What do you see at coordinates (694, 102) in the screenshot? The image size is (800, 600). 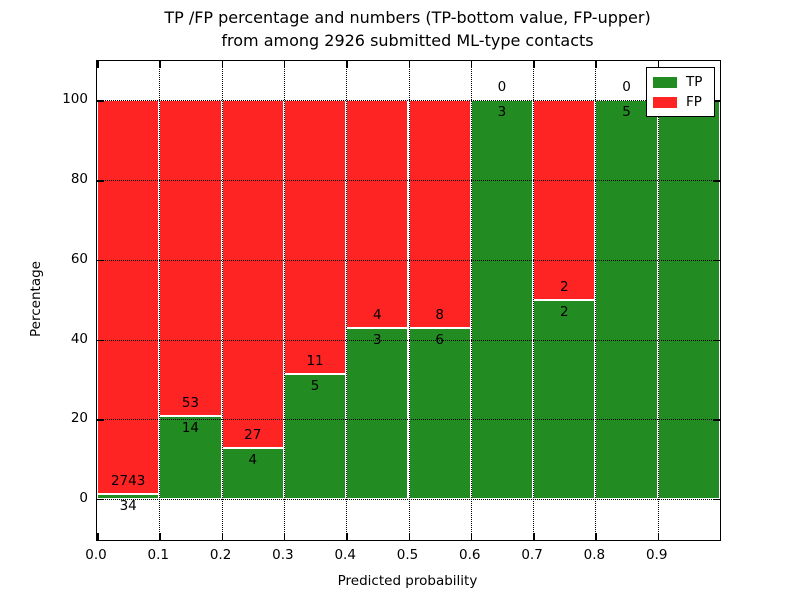 I see `legend-label: FP` at bounding box center [694, 102].